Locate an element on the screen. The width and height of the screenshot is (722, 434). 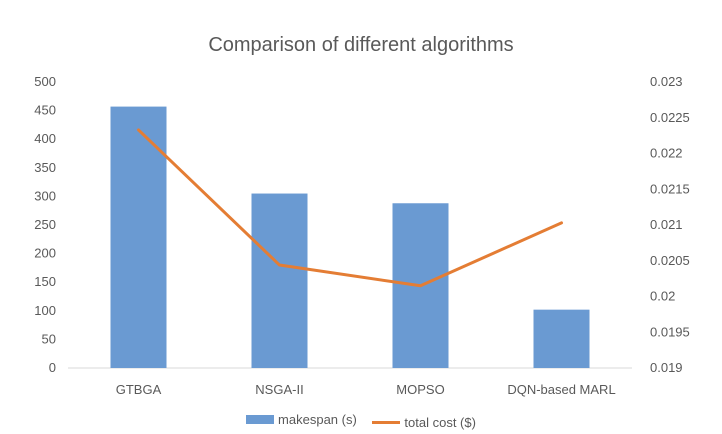
y-right-tick-label: 0.0225 is located at coordinates (670, 117).